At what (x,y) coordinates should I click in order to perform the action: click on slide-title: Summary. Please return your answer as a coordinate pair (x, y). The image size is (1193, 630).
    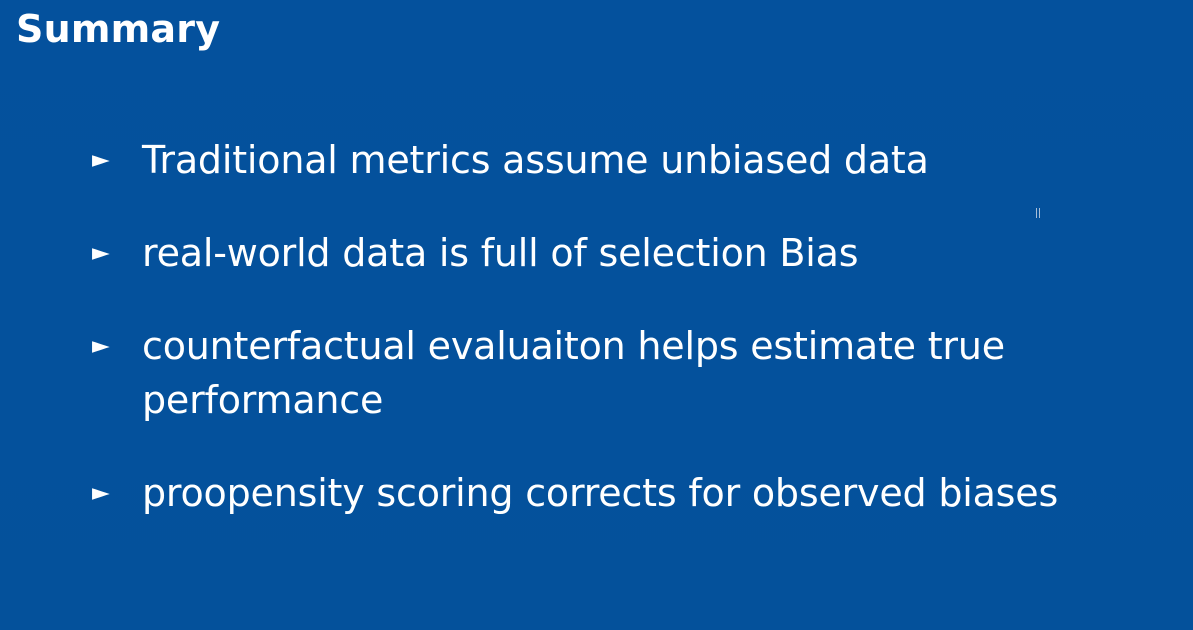
    Looking at the image, I should click on (118, 29).